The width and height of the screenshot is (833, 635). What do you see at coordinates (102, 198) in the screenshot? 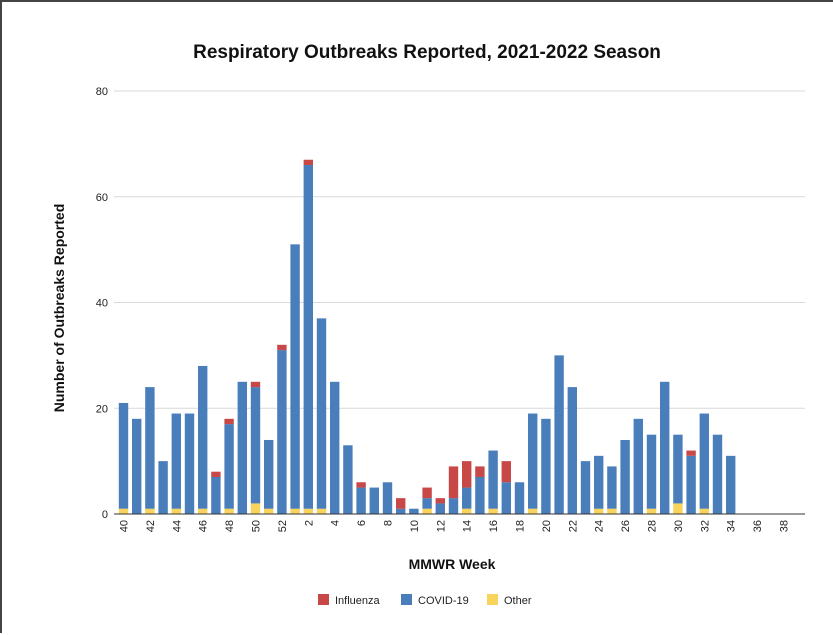
I see `y-tick-label: 60` at bounding box center [102, 198].